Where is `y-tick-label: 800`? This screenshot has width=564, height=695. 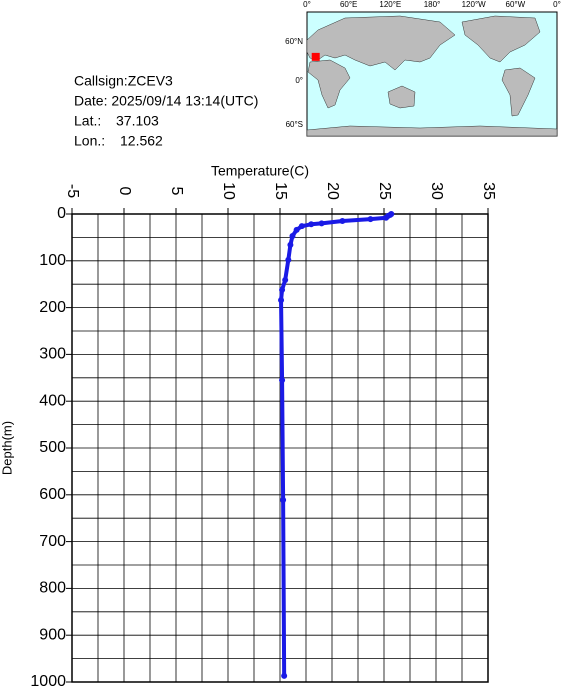
y-tick-label: 800 is located at coordinates (52, 588).